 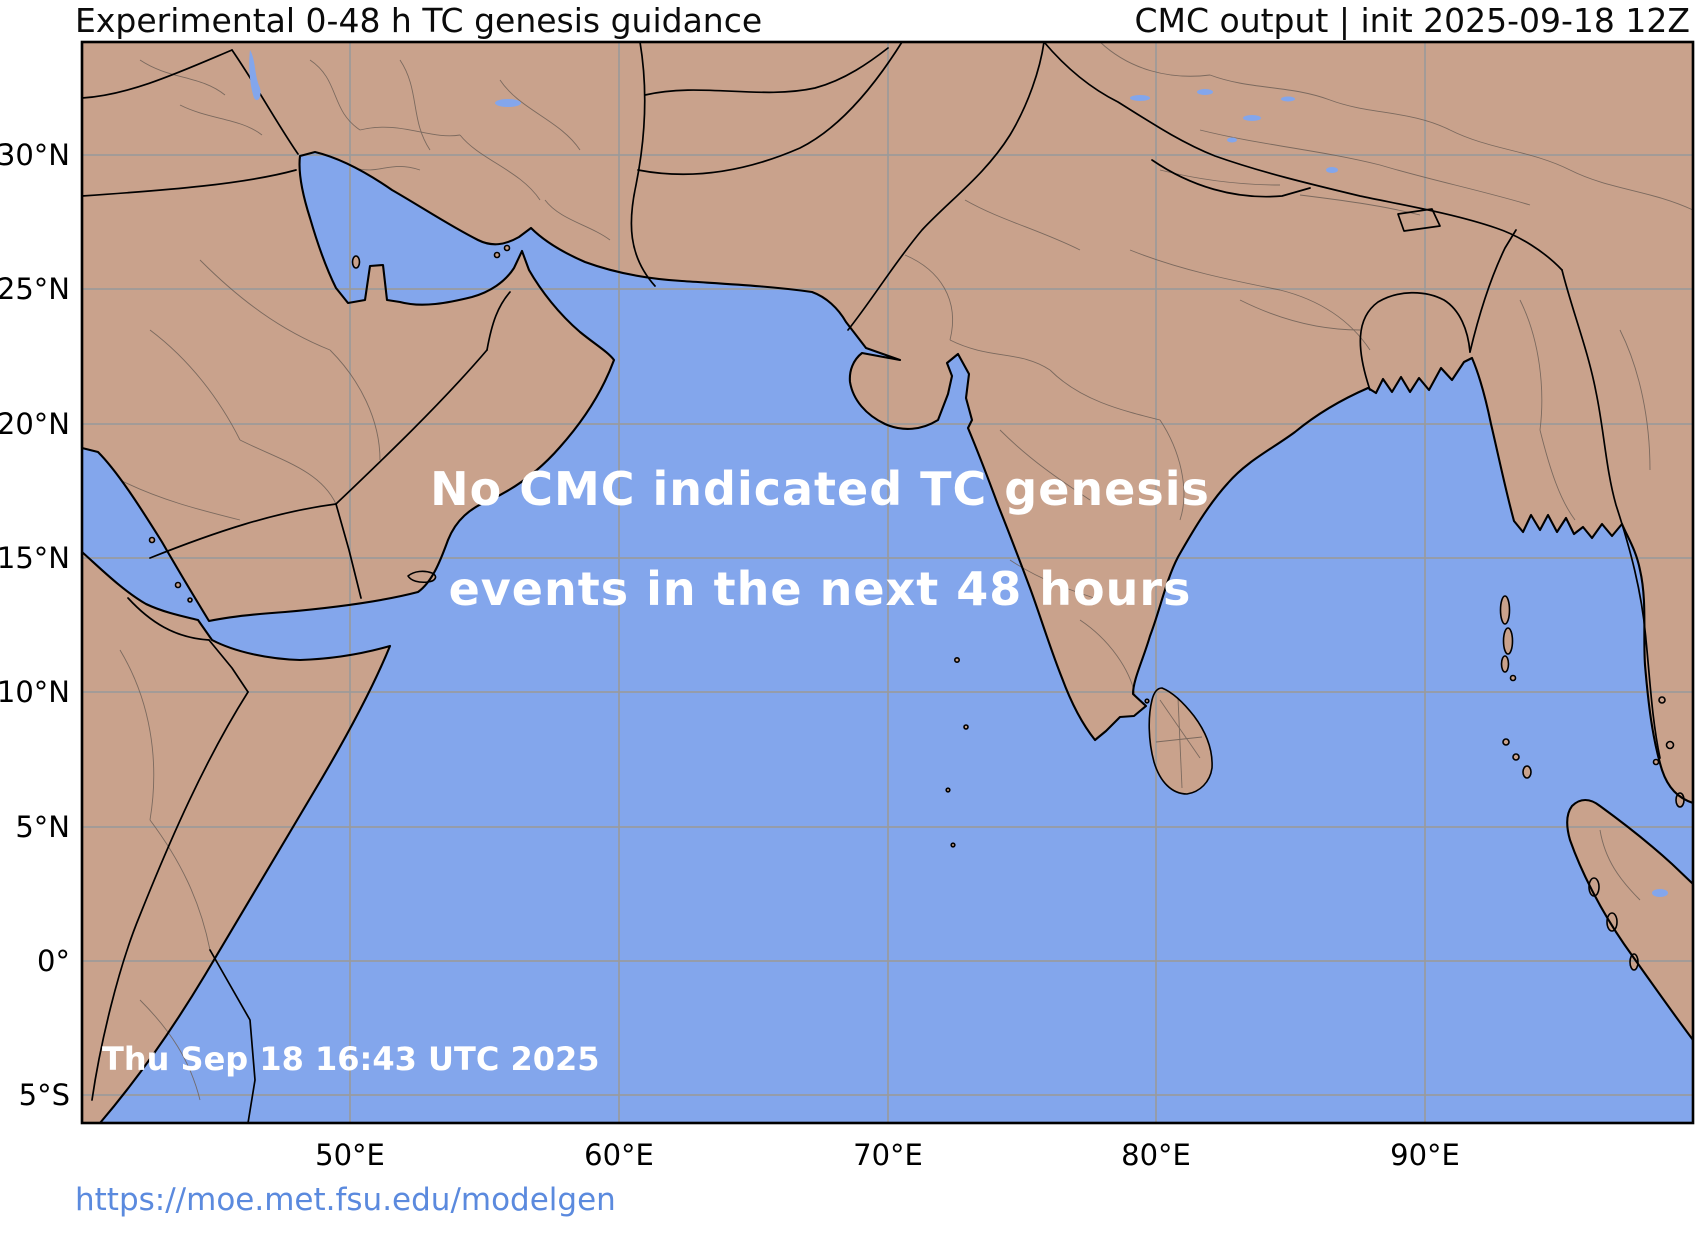 I want to click on lon-label: 80°E, so click(x=1156, y=1155).